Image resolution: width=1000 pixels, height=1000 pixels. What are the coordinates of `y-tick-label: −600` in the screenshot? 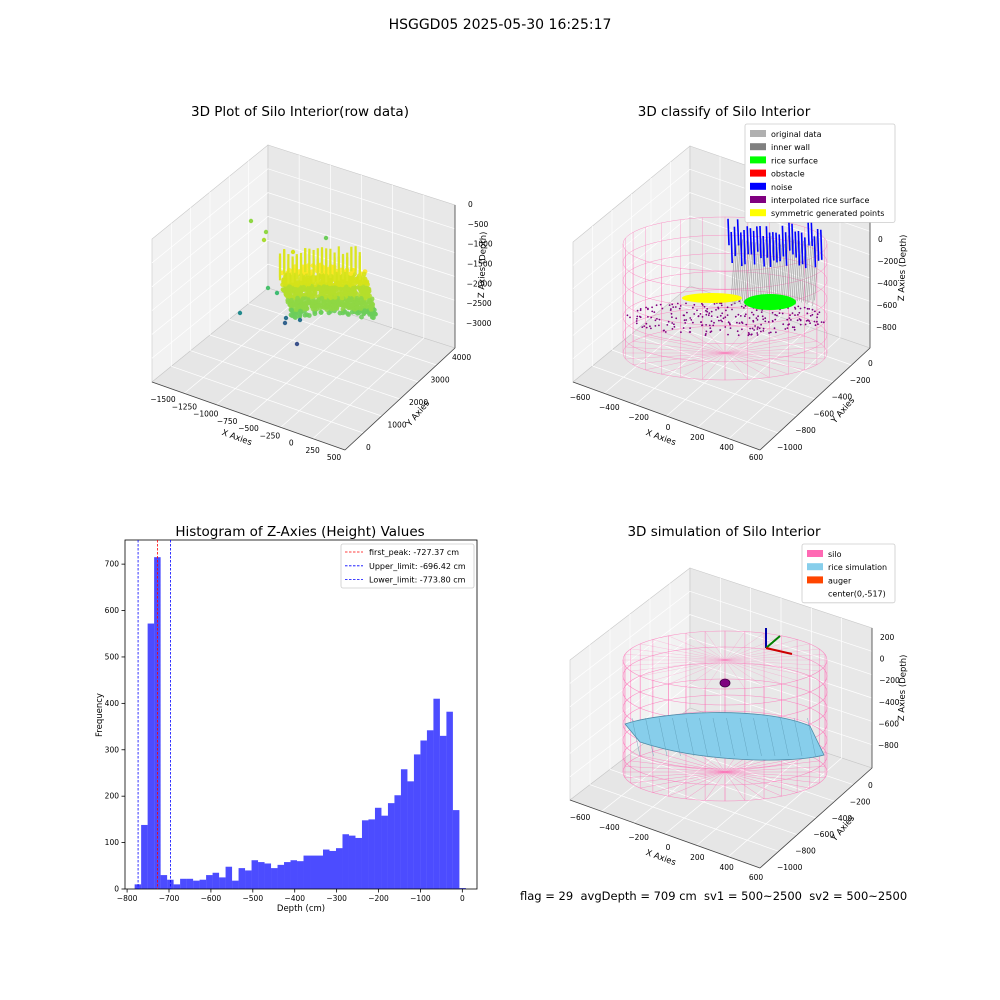 It's located at (823, 413).